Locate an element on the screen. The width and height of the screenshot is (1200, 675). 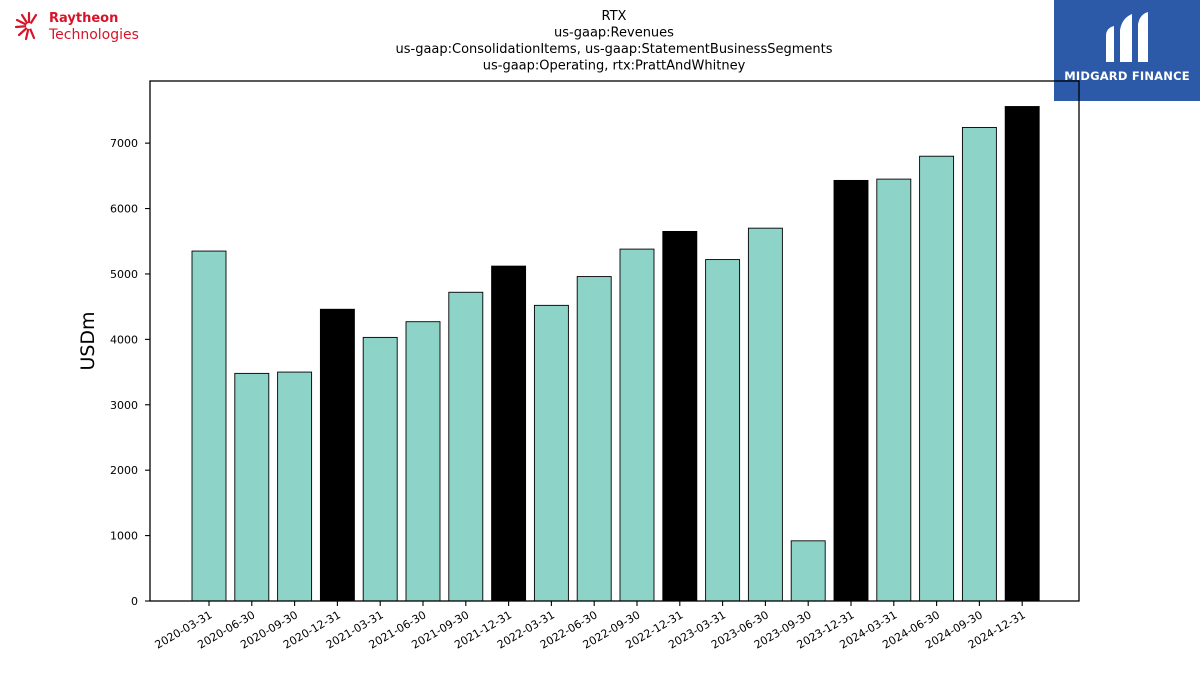
chart-title-line: us-gaap:Operating, rtx:PrattAndWhitney is located at coordinates (614, 66).